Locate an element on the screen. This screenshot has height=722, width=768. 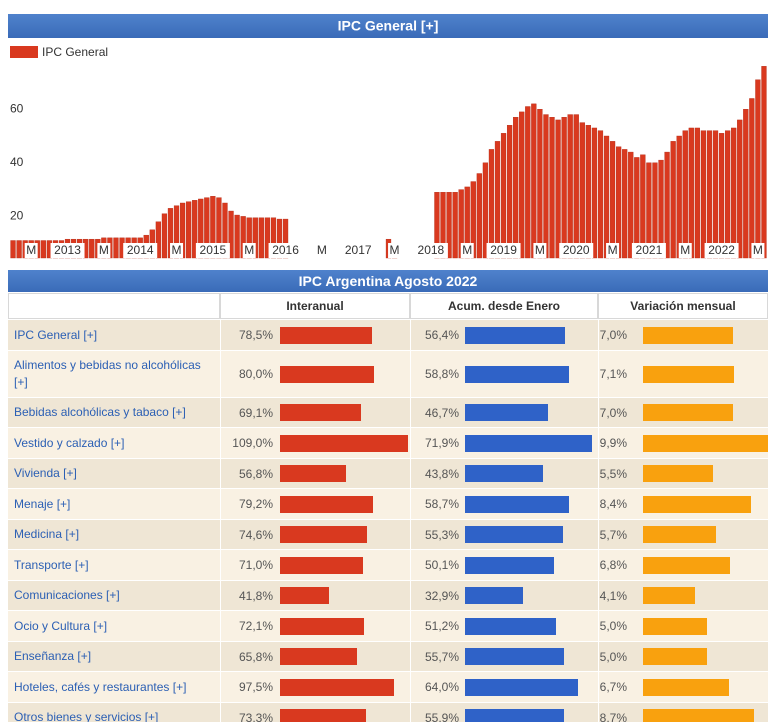
cell-value: 72,1% is located at coordinates (255, 626).